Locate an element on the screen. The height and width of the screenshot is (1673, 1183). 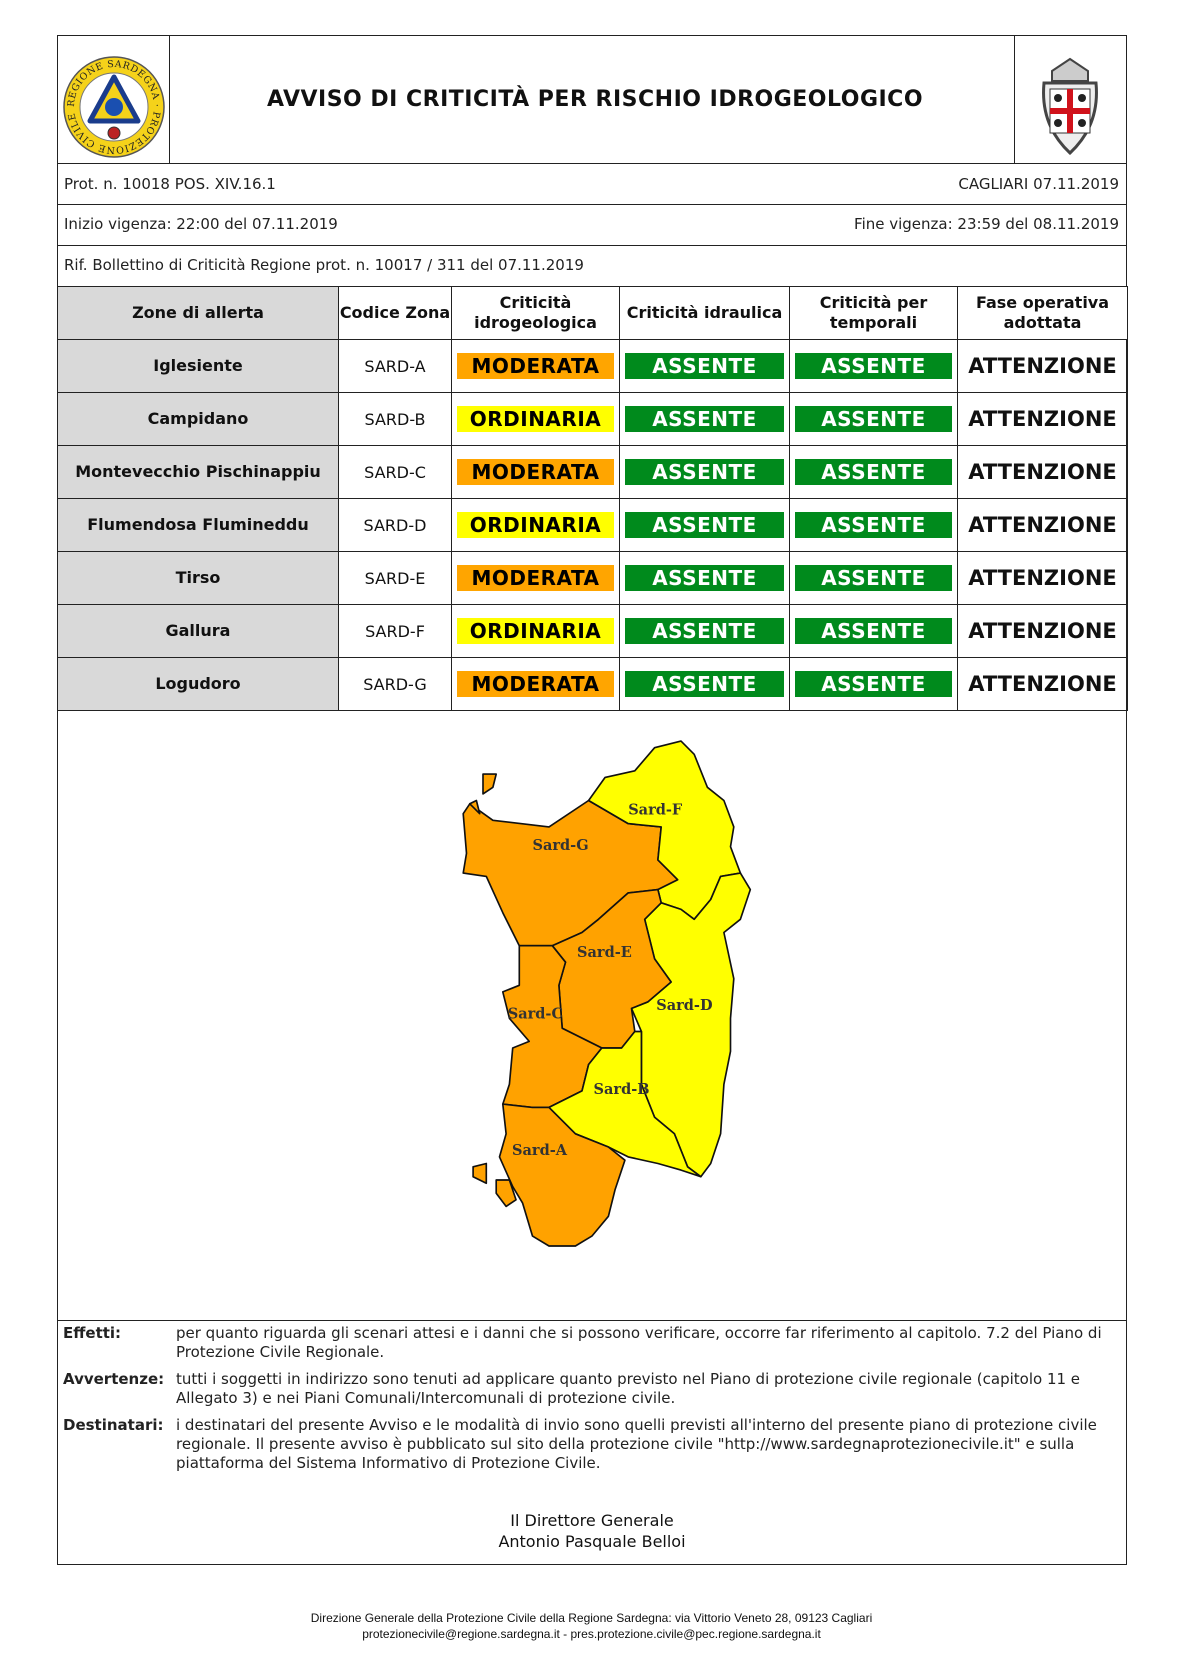
signature-name: Antonio Pasquale Belloi is located at coordinates (592, 1541).